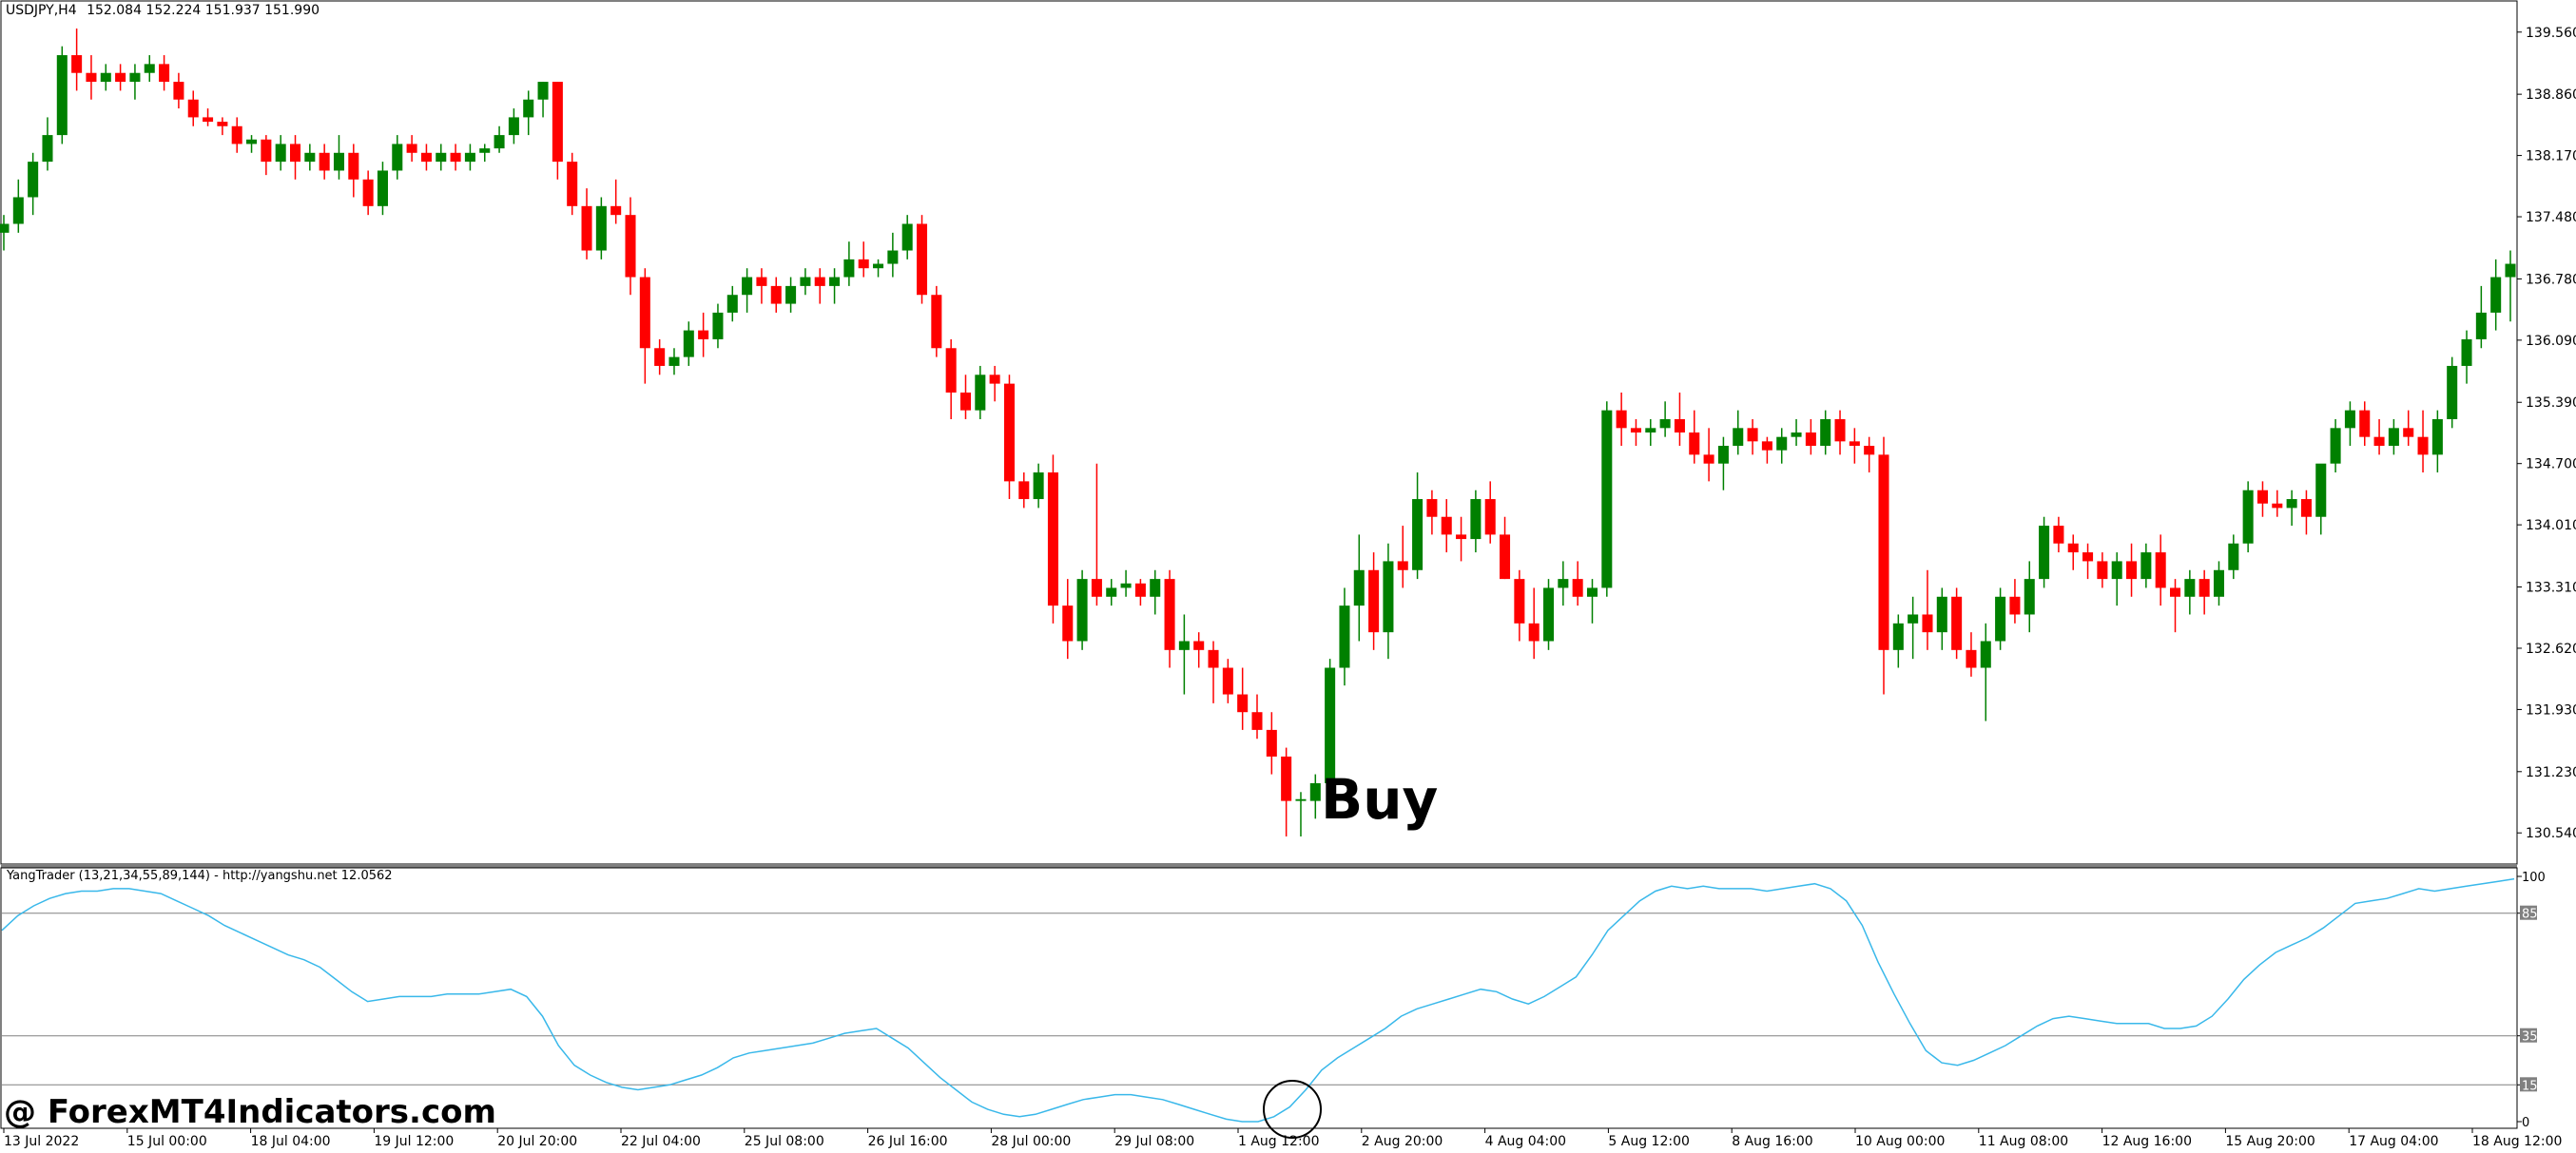 Image resolution: width=2576 pixels, height=1153 pixels. I want to click on price-tick-label: 137.480, so click(2551, 217).